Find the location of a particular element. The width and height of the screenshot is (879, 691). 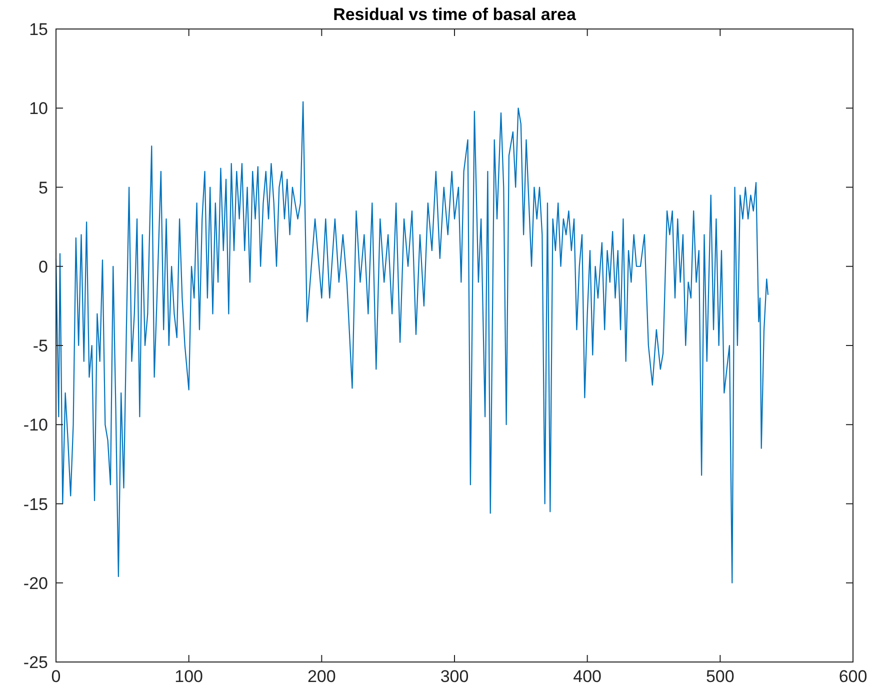

y-tick-label: -25 is located at coordinates (35, 662).